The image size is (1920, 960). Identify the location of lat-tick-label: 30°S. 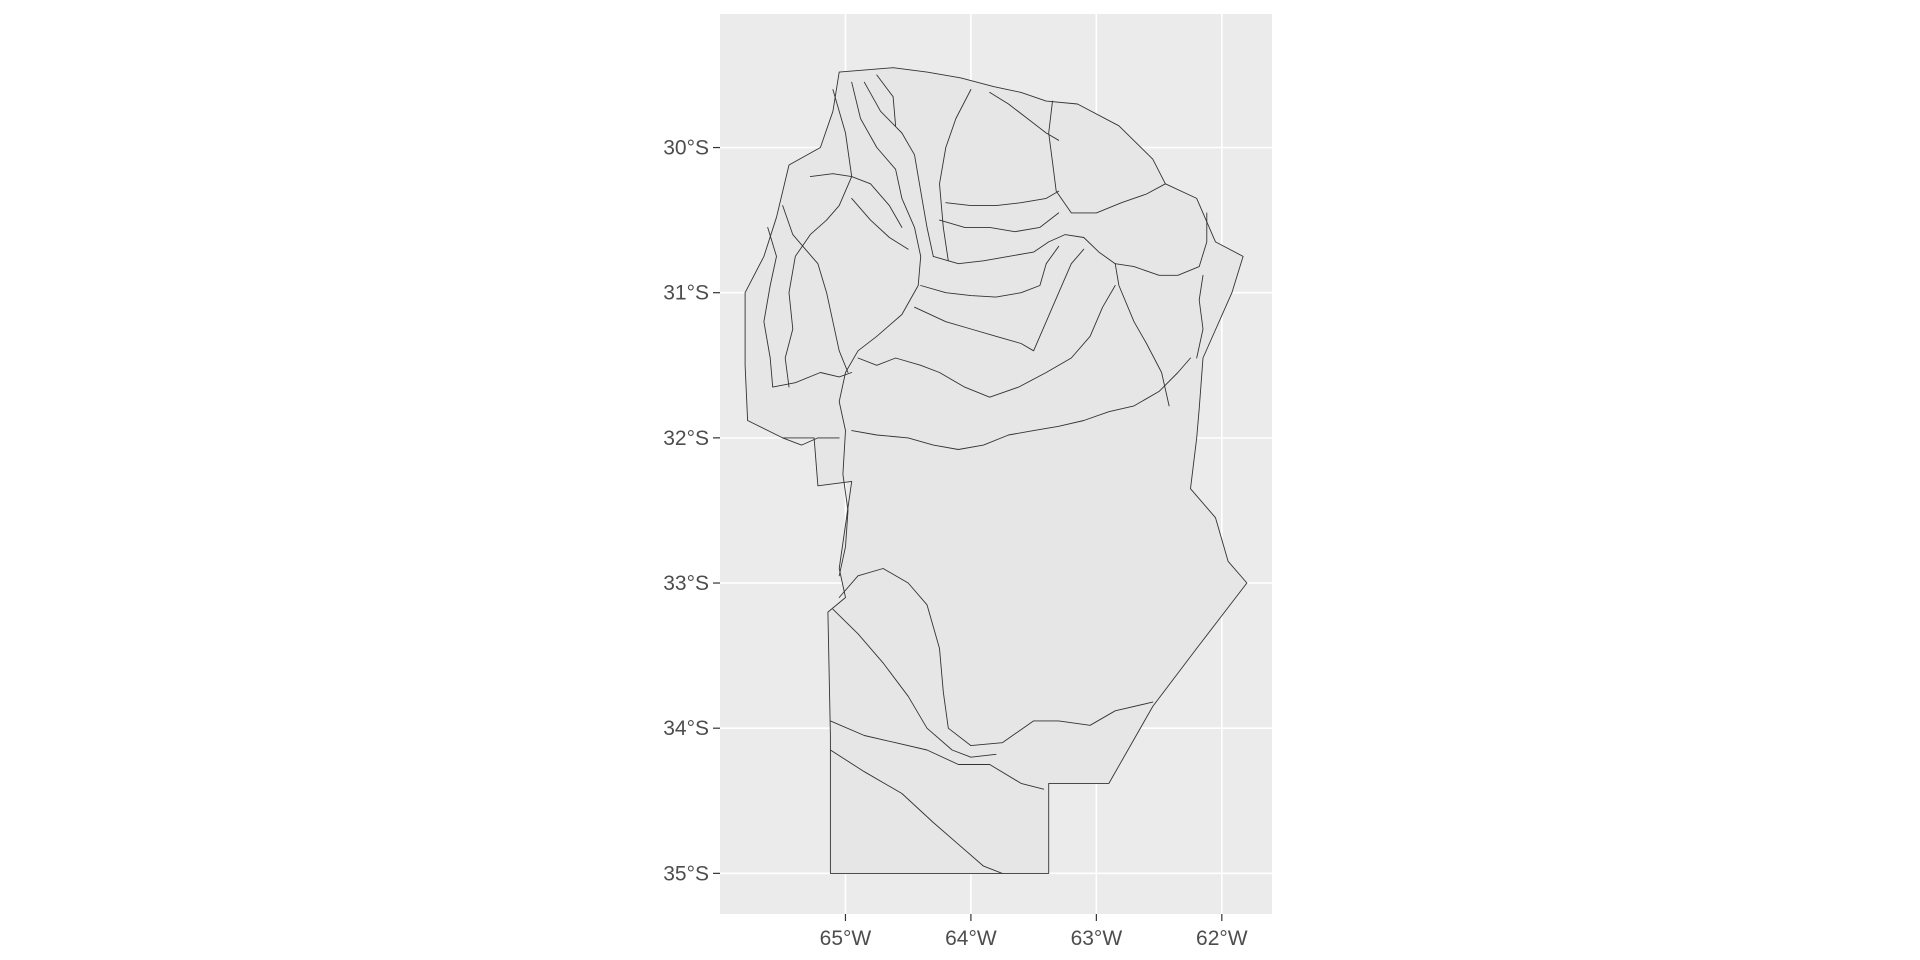
(686, 148).